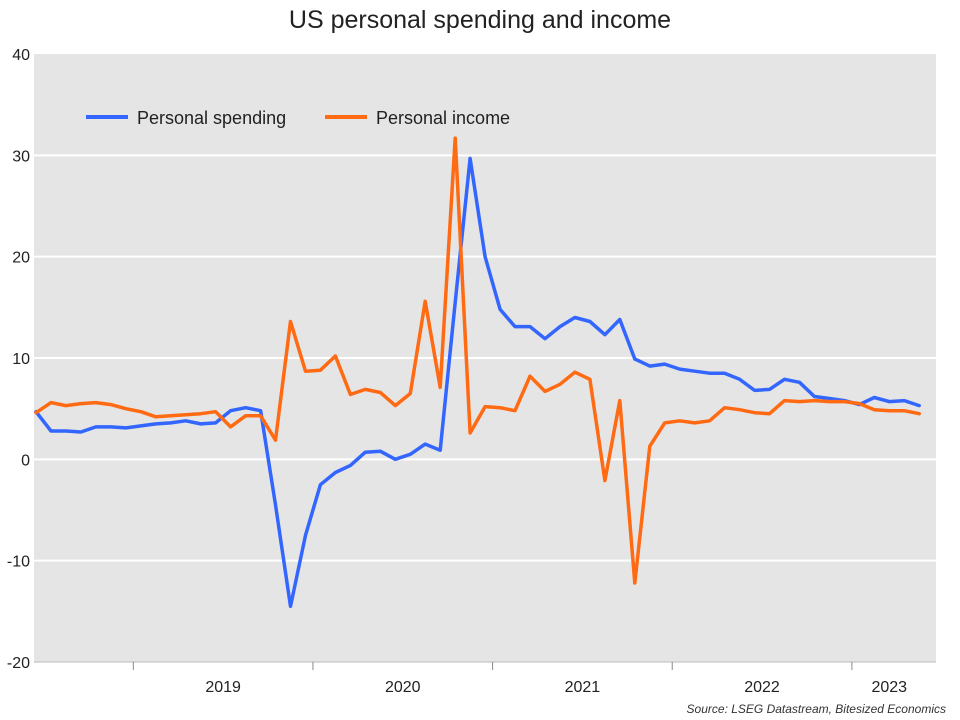 The width and height of the screenshot is (960, 720). Describe the element at coordinates (480, 20) in the screenshot. I see `chart-title: US personal spending and income` at that location.